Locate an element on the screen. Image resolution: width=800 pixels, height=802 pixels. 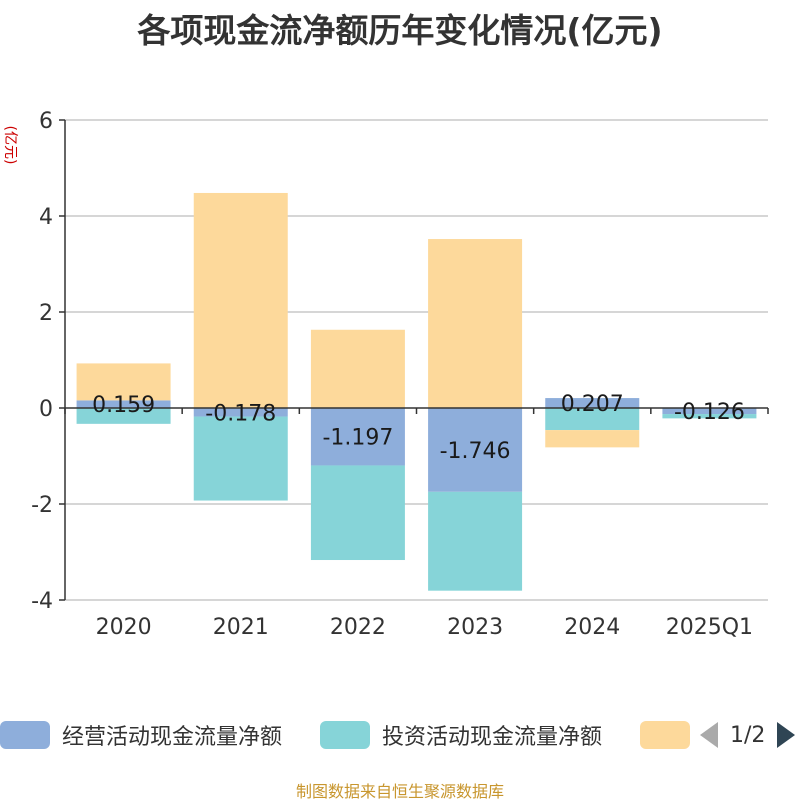
pager-next-icon is located at coordinates (786, 735).